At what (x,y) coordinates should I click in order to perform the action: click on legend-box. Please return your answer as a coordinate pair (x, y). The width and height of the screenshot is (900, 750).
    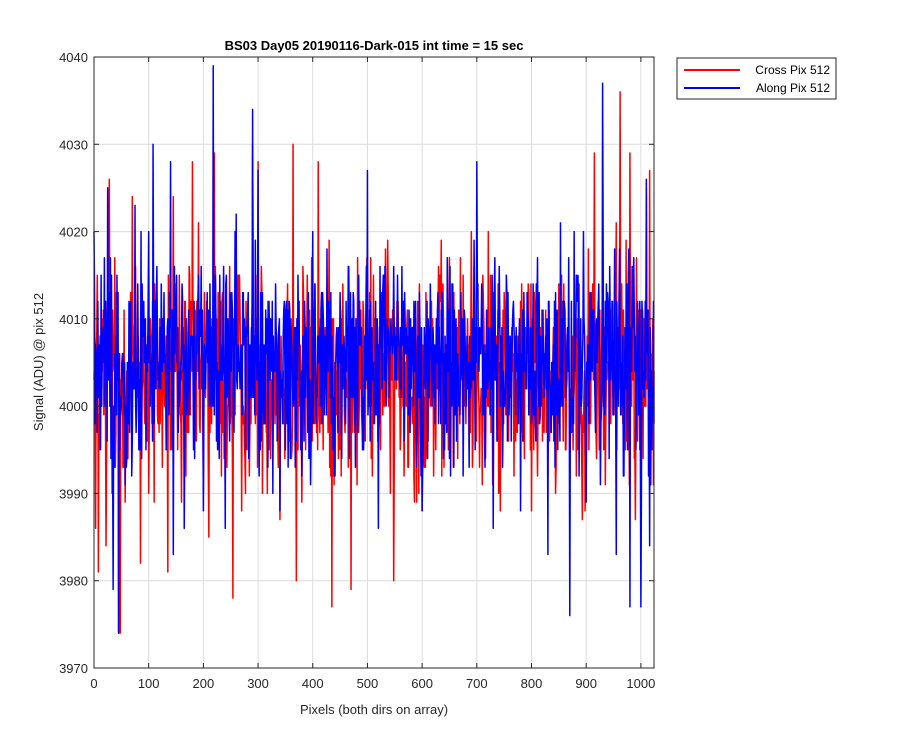
    Looking at the image, I should click on (756, 78).